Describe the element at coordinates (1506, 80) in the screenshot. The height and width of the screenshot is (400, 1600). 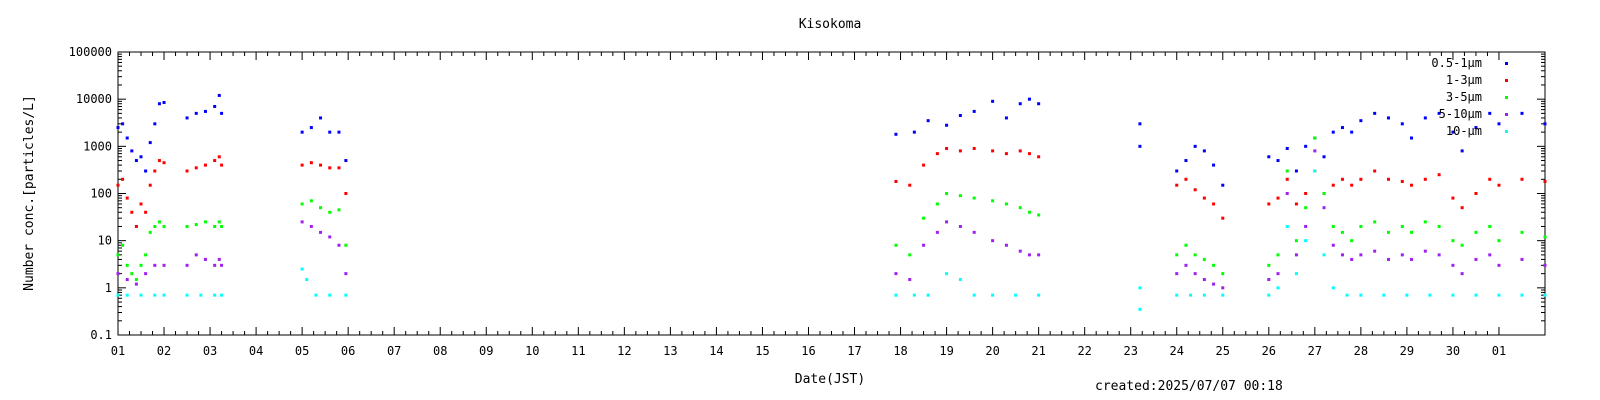
I see `legend-marker` at that location.